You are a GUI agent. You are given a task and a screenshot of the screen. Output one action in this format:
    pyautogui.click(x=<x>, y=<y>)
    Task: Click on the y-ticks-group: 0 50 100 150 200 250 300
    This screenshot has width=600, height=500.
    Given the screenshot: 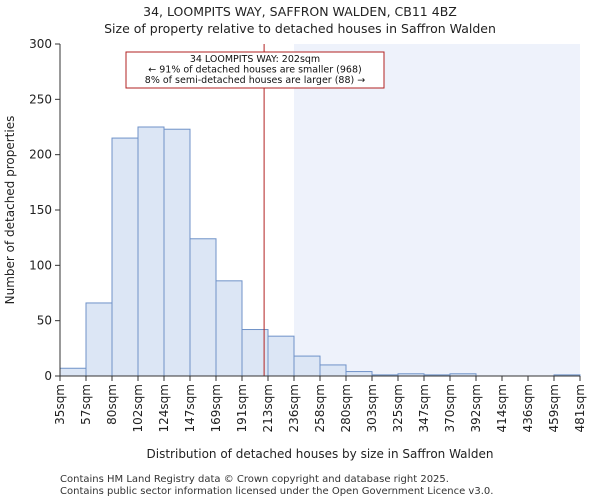 What is the action you would take?
    pyautogui.click(x=44, y=210)
    